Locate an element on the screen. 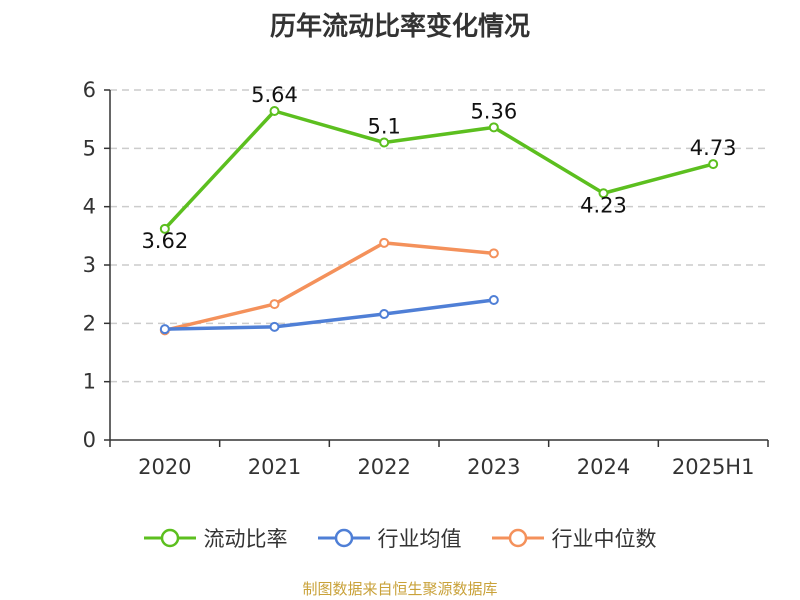 The height and width of the screenshot is (600, 800). x-tick-label: 2022 is located at coordinates (383, 467).